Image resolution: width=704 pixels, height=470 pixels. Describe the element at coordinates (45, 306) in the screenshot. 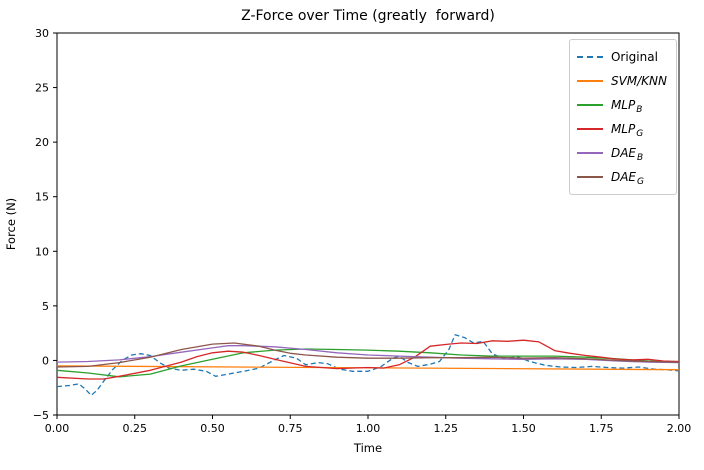

I see `y-tick-label: 5` at that location.